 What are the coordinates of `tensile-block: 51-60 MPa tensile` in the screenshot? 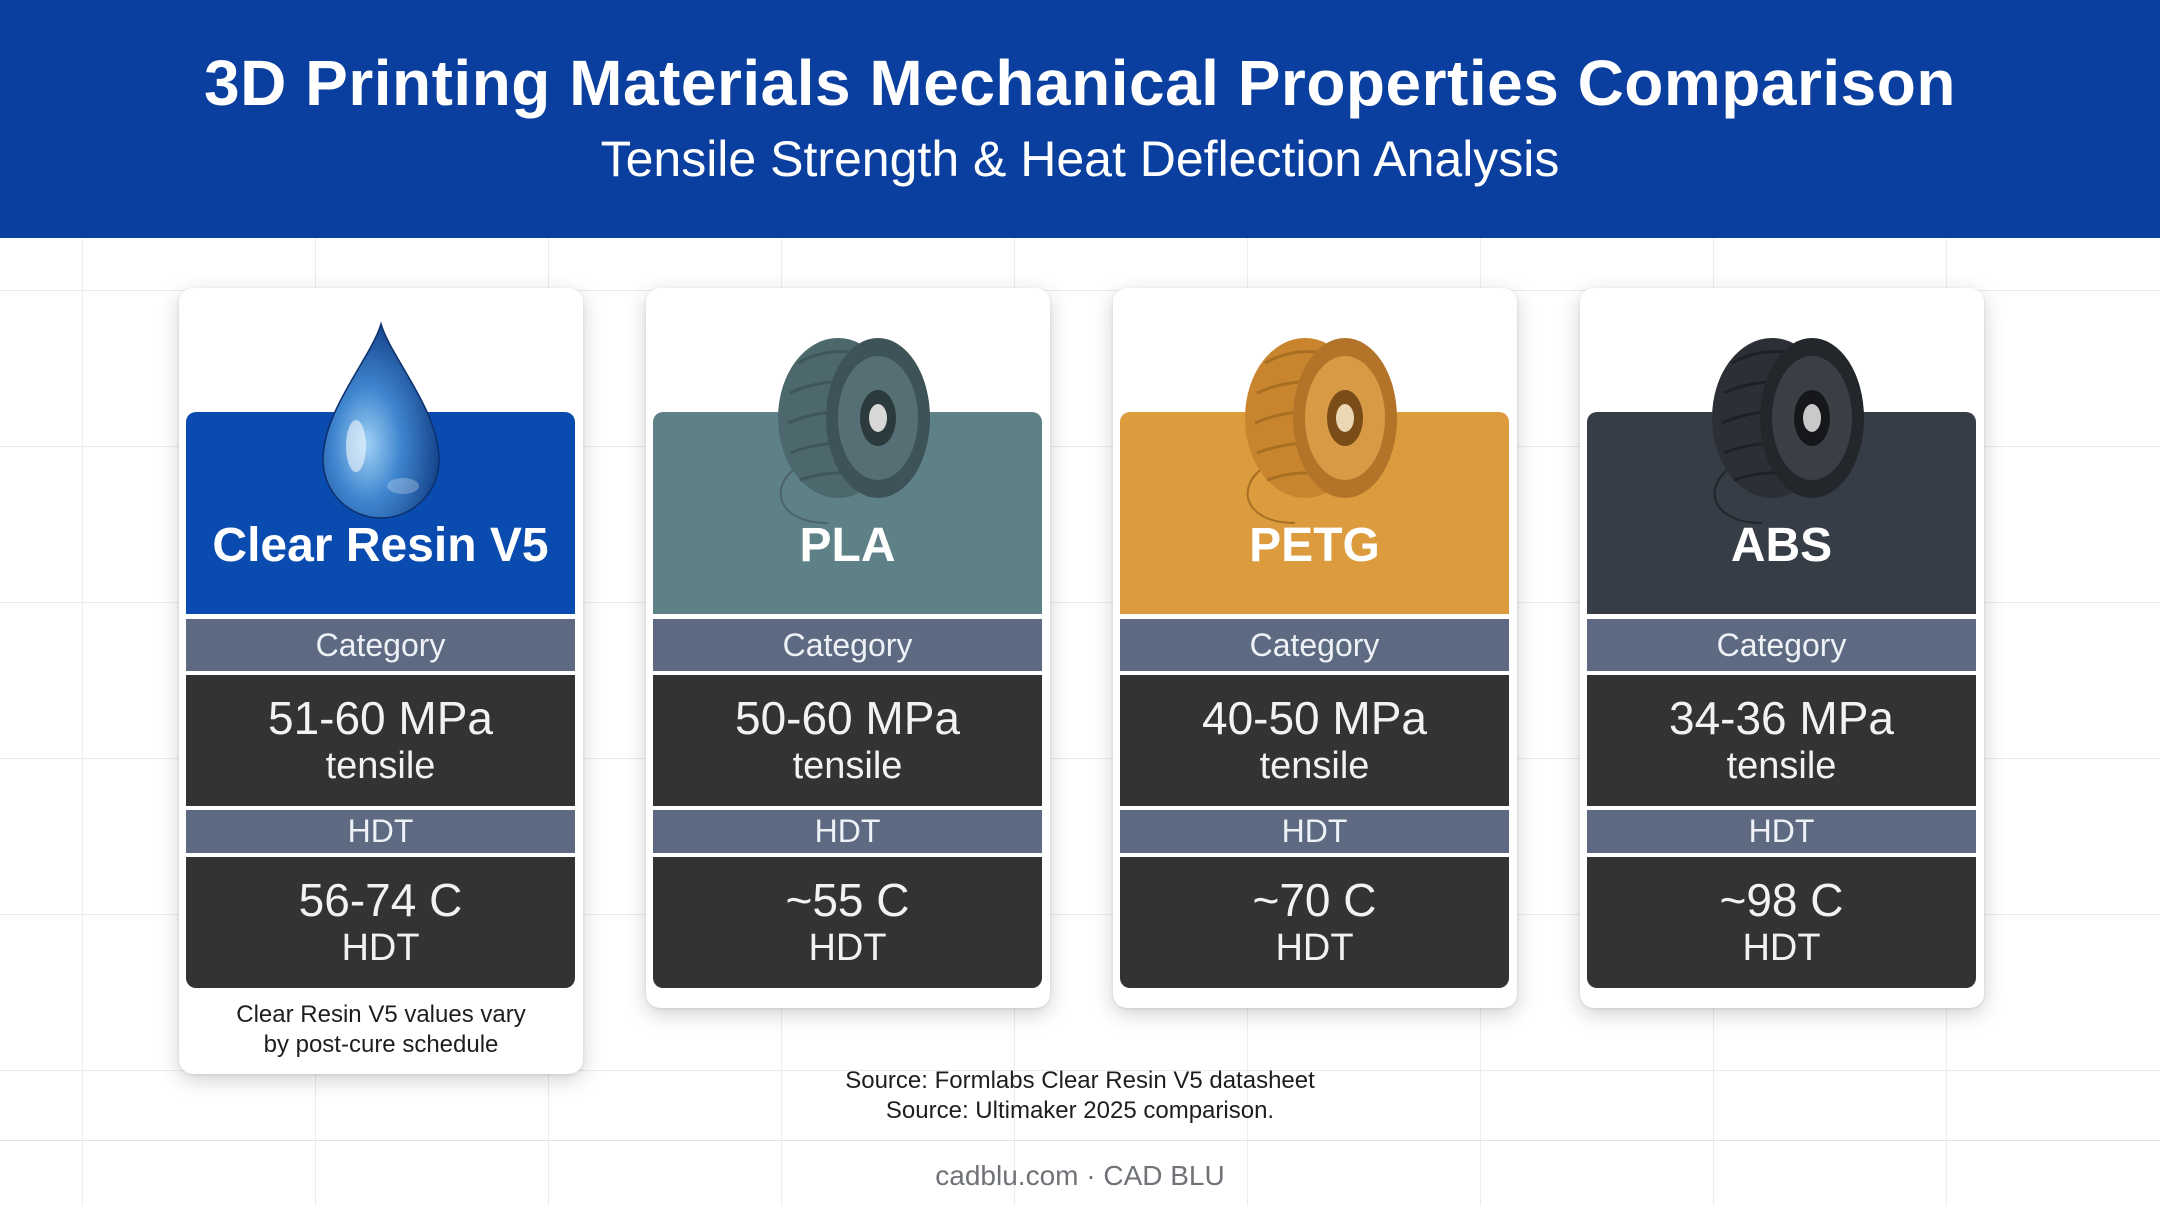 It's located at (380, 740).